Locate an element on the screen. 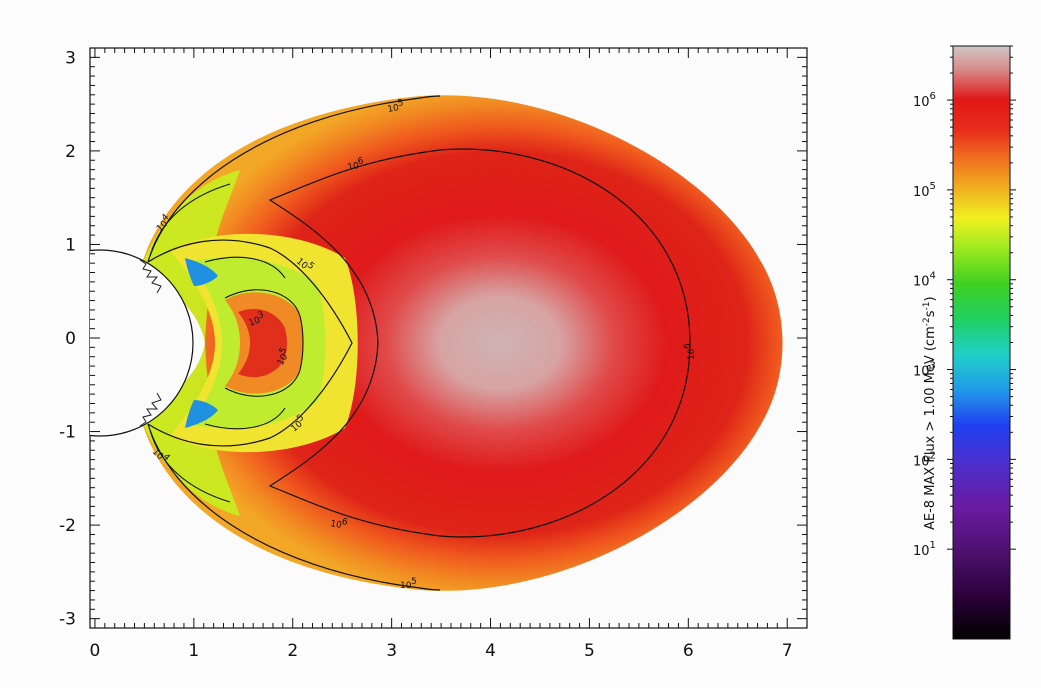 The height and width of the screenshot is (688, 1041). colorbar-title-mid: s is located at coordinates (930, 313).